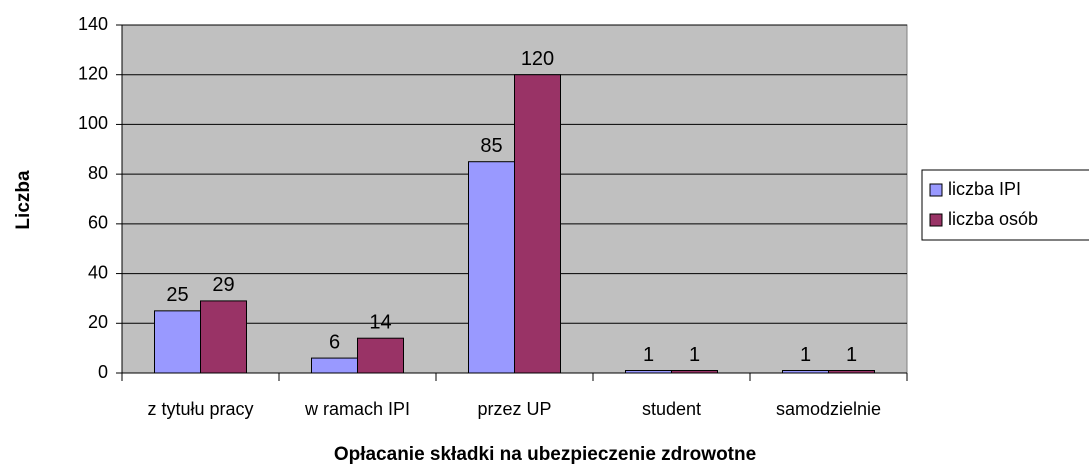 Image resolution: width=1089 pixels, height=467 pixels. I want to click on x-tick-label: w ramach IPI, so click(357, 409).